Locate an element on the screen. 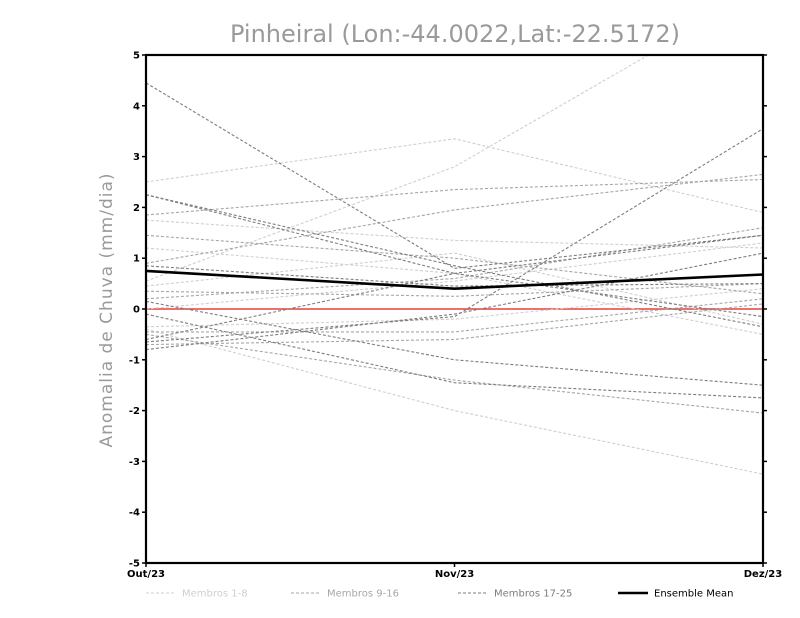  y-tick-label: 4 is located at coordinates (136, 106).